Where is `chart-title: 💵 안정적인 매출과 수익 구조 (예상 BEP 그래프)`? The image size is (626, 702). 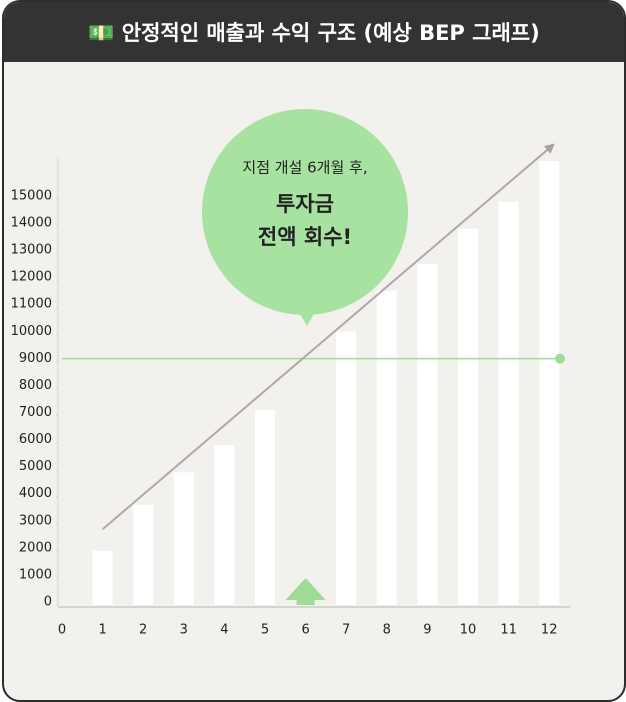 chart-title: 💵 안정적인 매출과 수익 구조 (예상 BEP 그래프) is located at coordinates (314, 32).